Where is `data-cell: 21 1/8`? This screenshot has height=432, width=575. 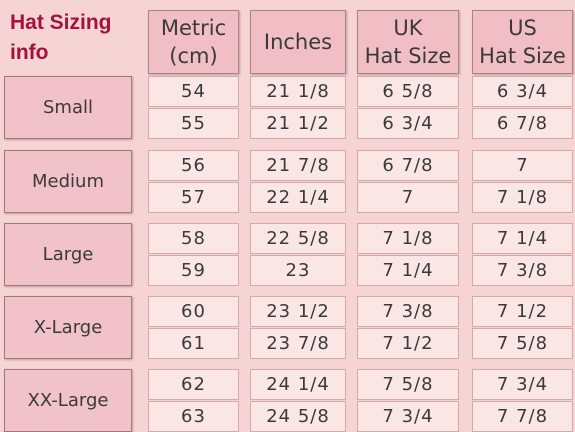
data-cell: 21 1/8 is located at coordinates (298, 91).